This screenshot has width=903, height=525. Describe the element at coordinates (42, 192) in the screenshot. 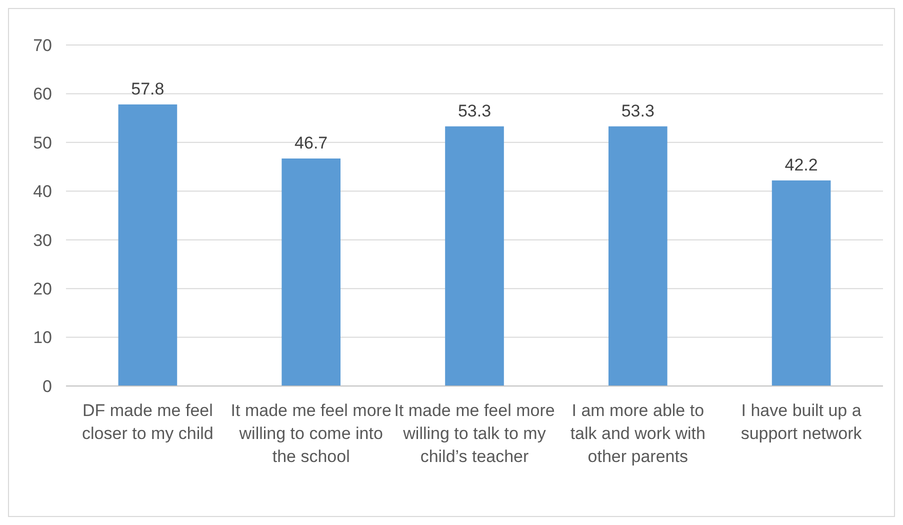

I see `y-tick-label: 40` at that location.